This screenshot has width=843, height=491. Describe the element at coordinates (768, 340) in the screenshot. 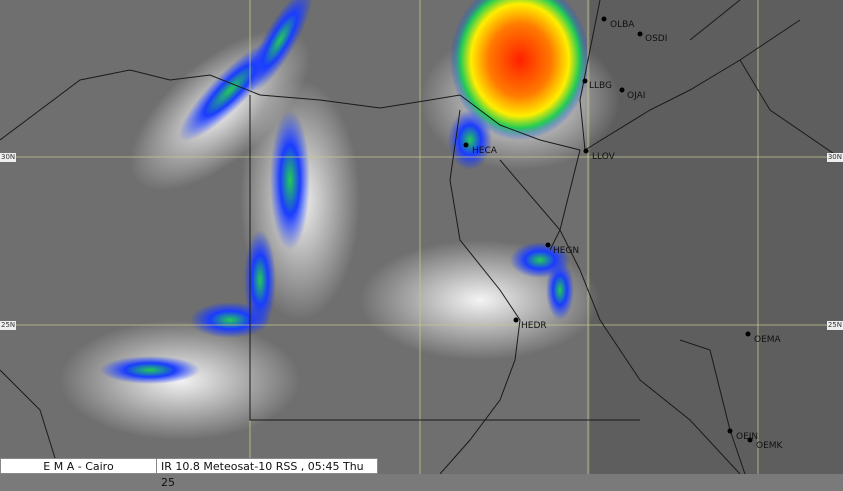

I see `svg-text: OEMA` at that location.